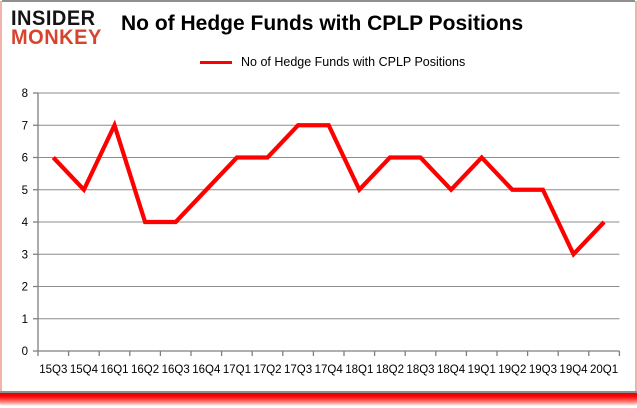 This screenshot has height=408, width=637. I want to click on x-axis-tick-label: 19Q2, so click(512, 370).